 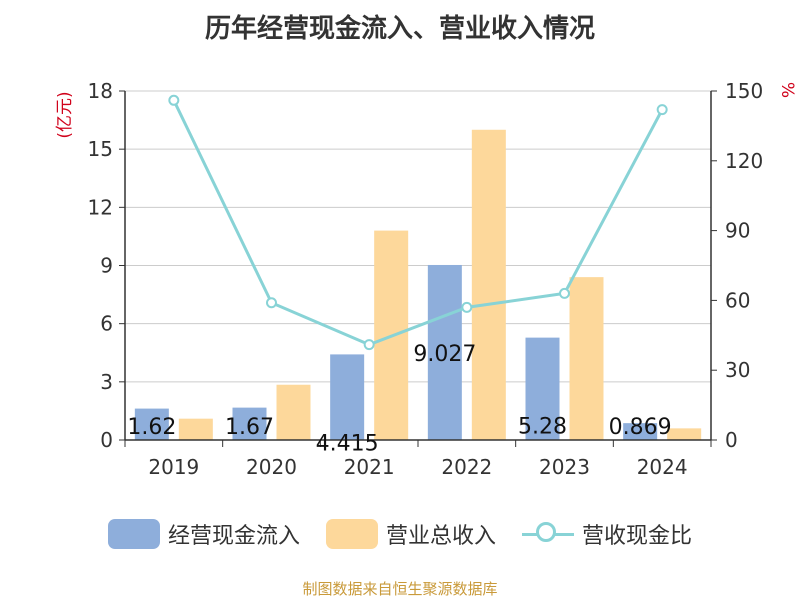 What do you see at coordinates (100, 91) in the screenshot?
I see `y-left-tick-label: 18` at bounding box center [100, 91].